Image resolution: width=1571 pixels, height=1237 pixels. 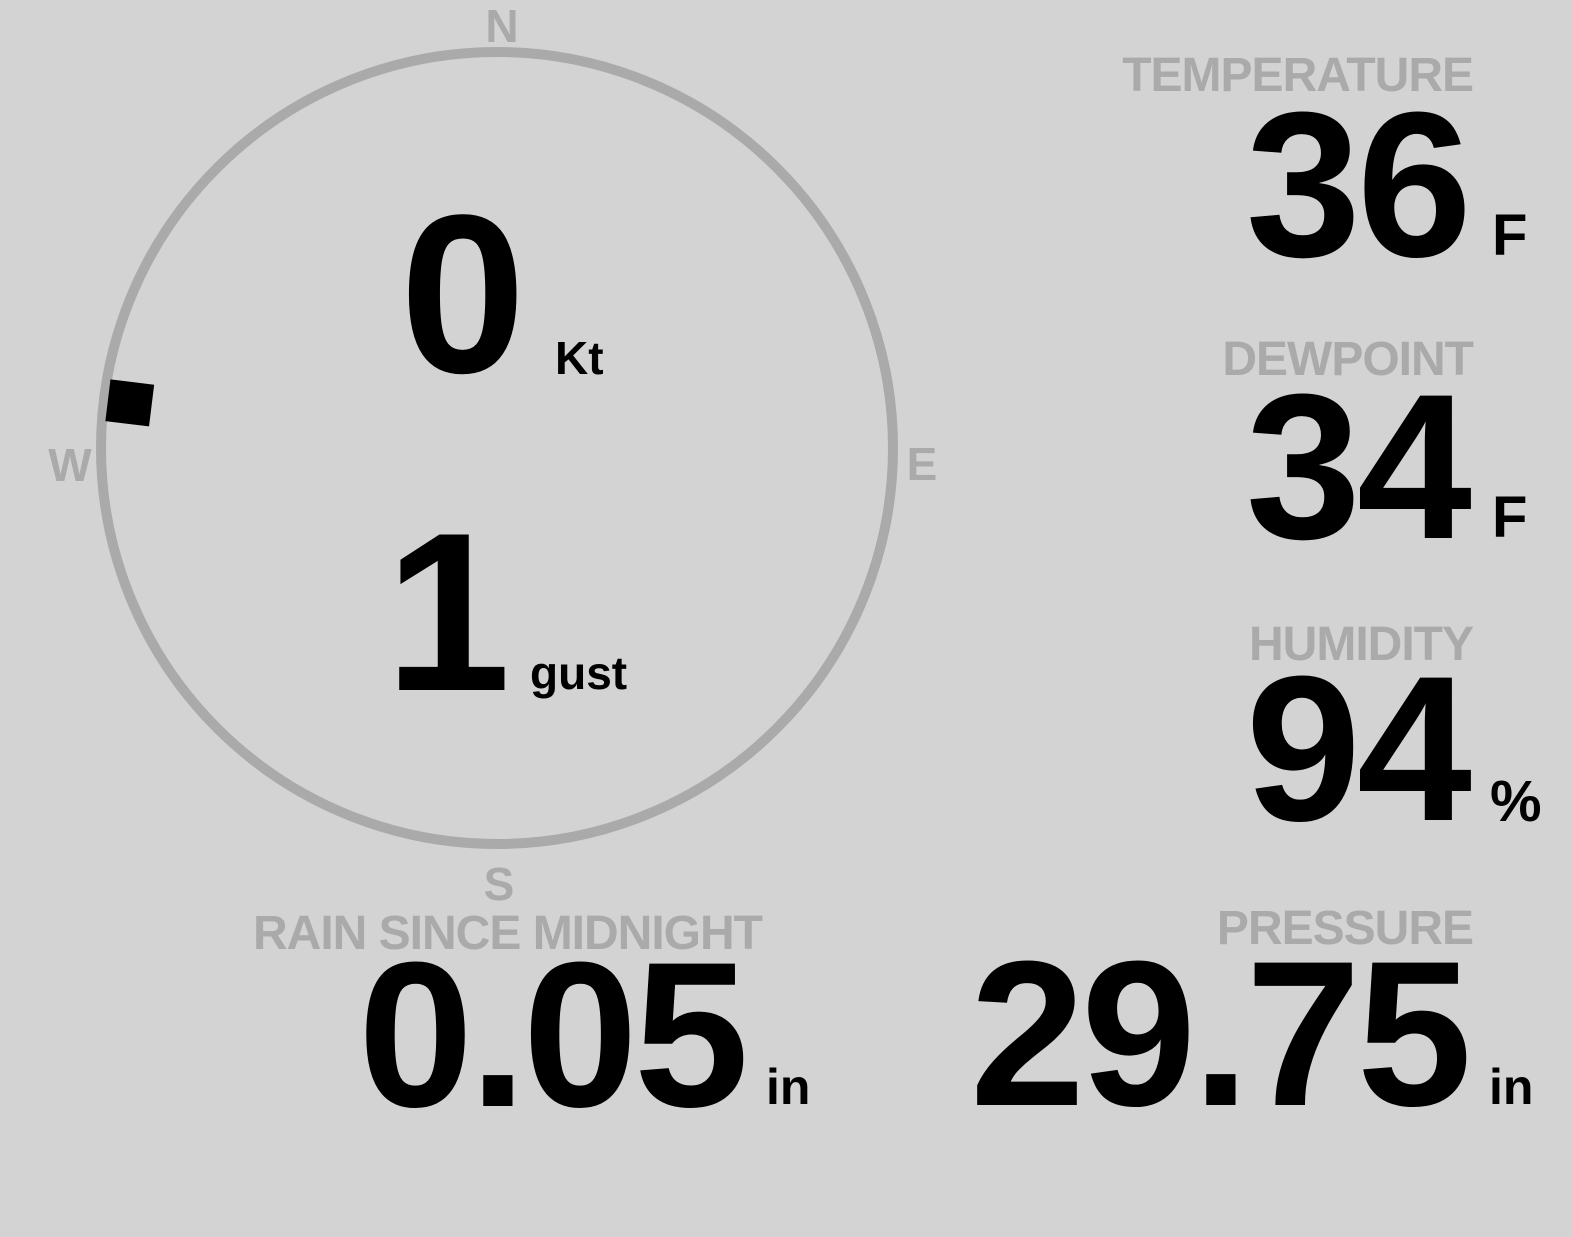 What do you see at coordinates (922, 464) in the screenshot?
I see `compass-east-label: E` at bounding box center [922, 464].